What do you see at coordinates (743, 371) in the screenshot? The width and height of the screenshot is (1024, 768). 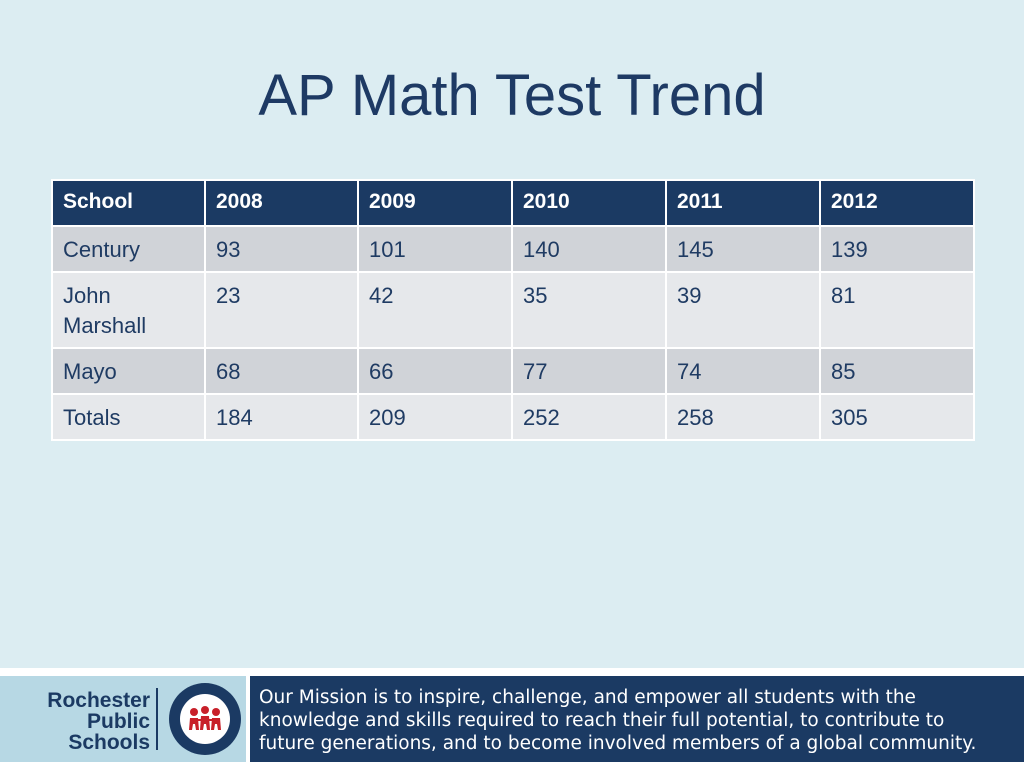 I see `table-cell: 74` at bounding box center [743, 371].